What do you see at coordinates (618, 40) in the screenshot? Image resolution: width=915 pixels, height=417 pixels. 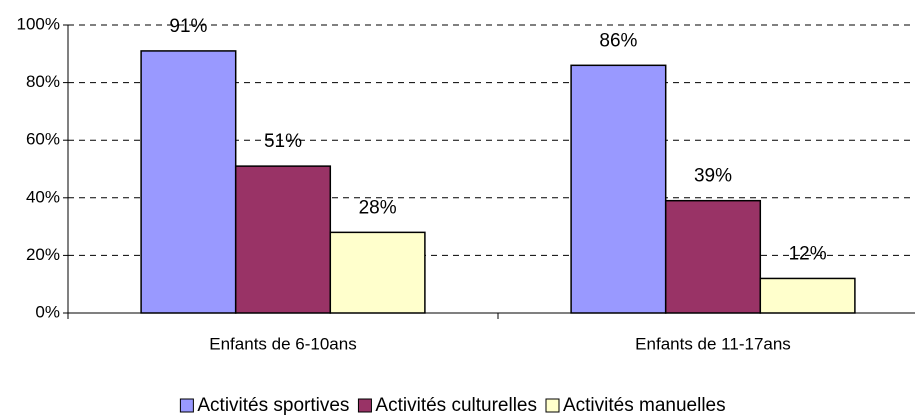 I see `data-label: 86%` at bounding box center [618, 40].